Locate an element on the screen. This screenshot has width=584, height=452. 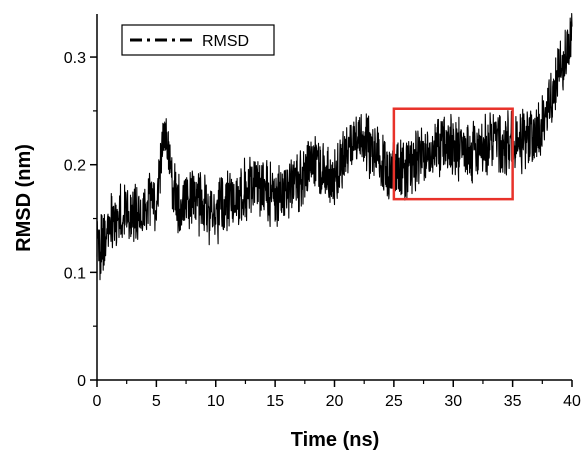
x-axis-title: Time (ns) is located at coordinates (335, 440).